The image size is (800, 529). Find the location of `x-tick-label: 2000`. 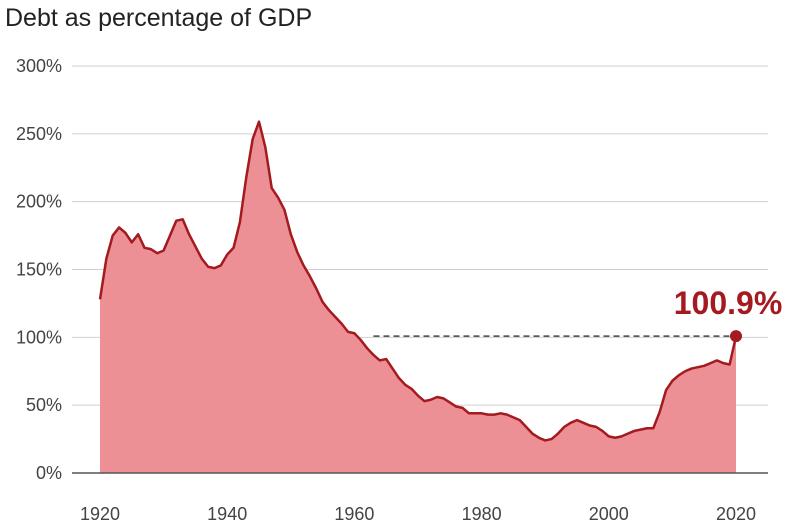

x-tick-label: 2000 is located at coordinates (609, 514).